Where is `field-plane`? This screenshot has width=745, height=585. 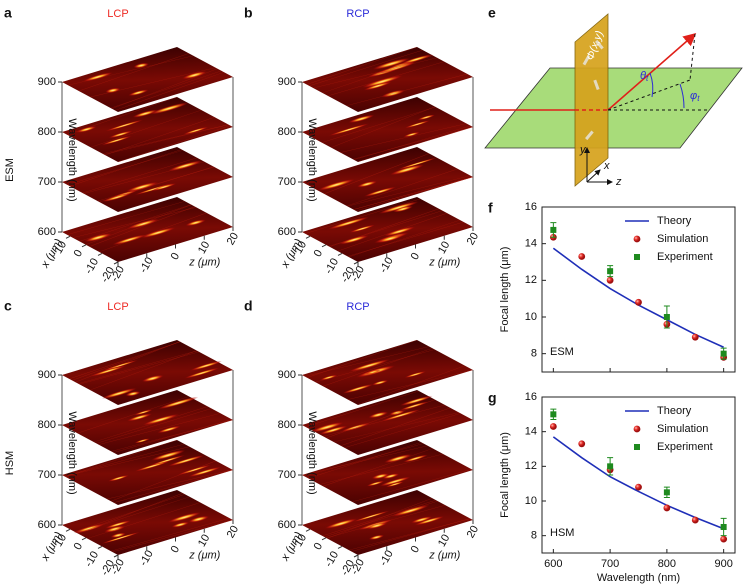 field-plane is located at coordinates (387, 179).